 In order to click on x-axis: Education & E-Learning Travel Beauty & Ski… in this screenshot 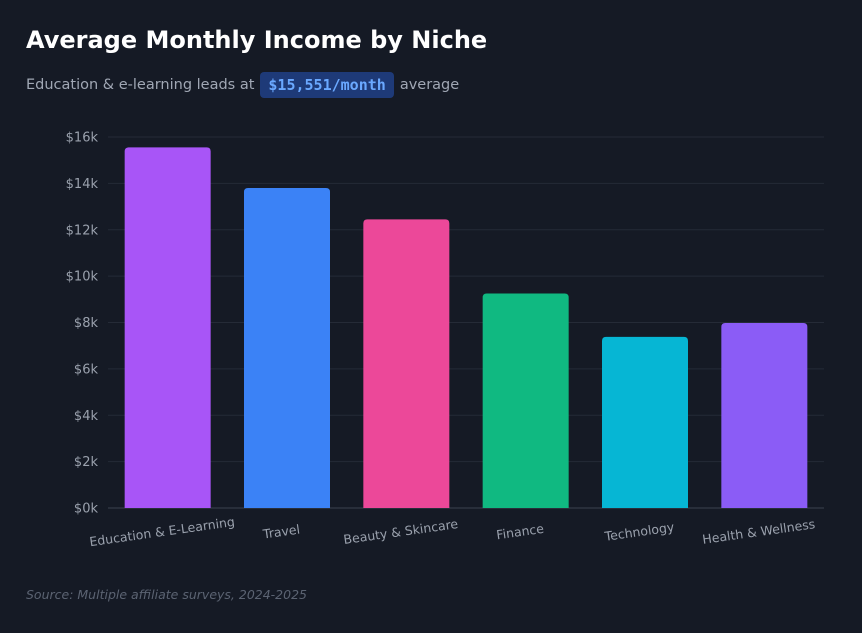, I will do `click(452, 531)`.